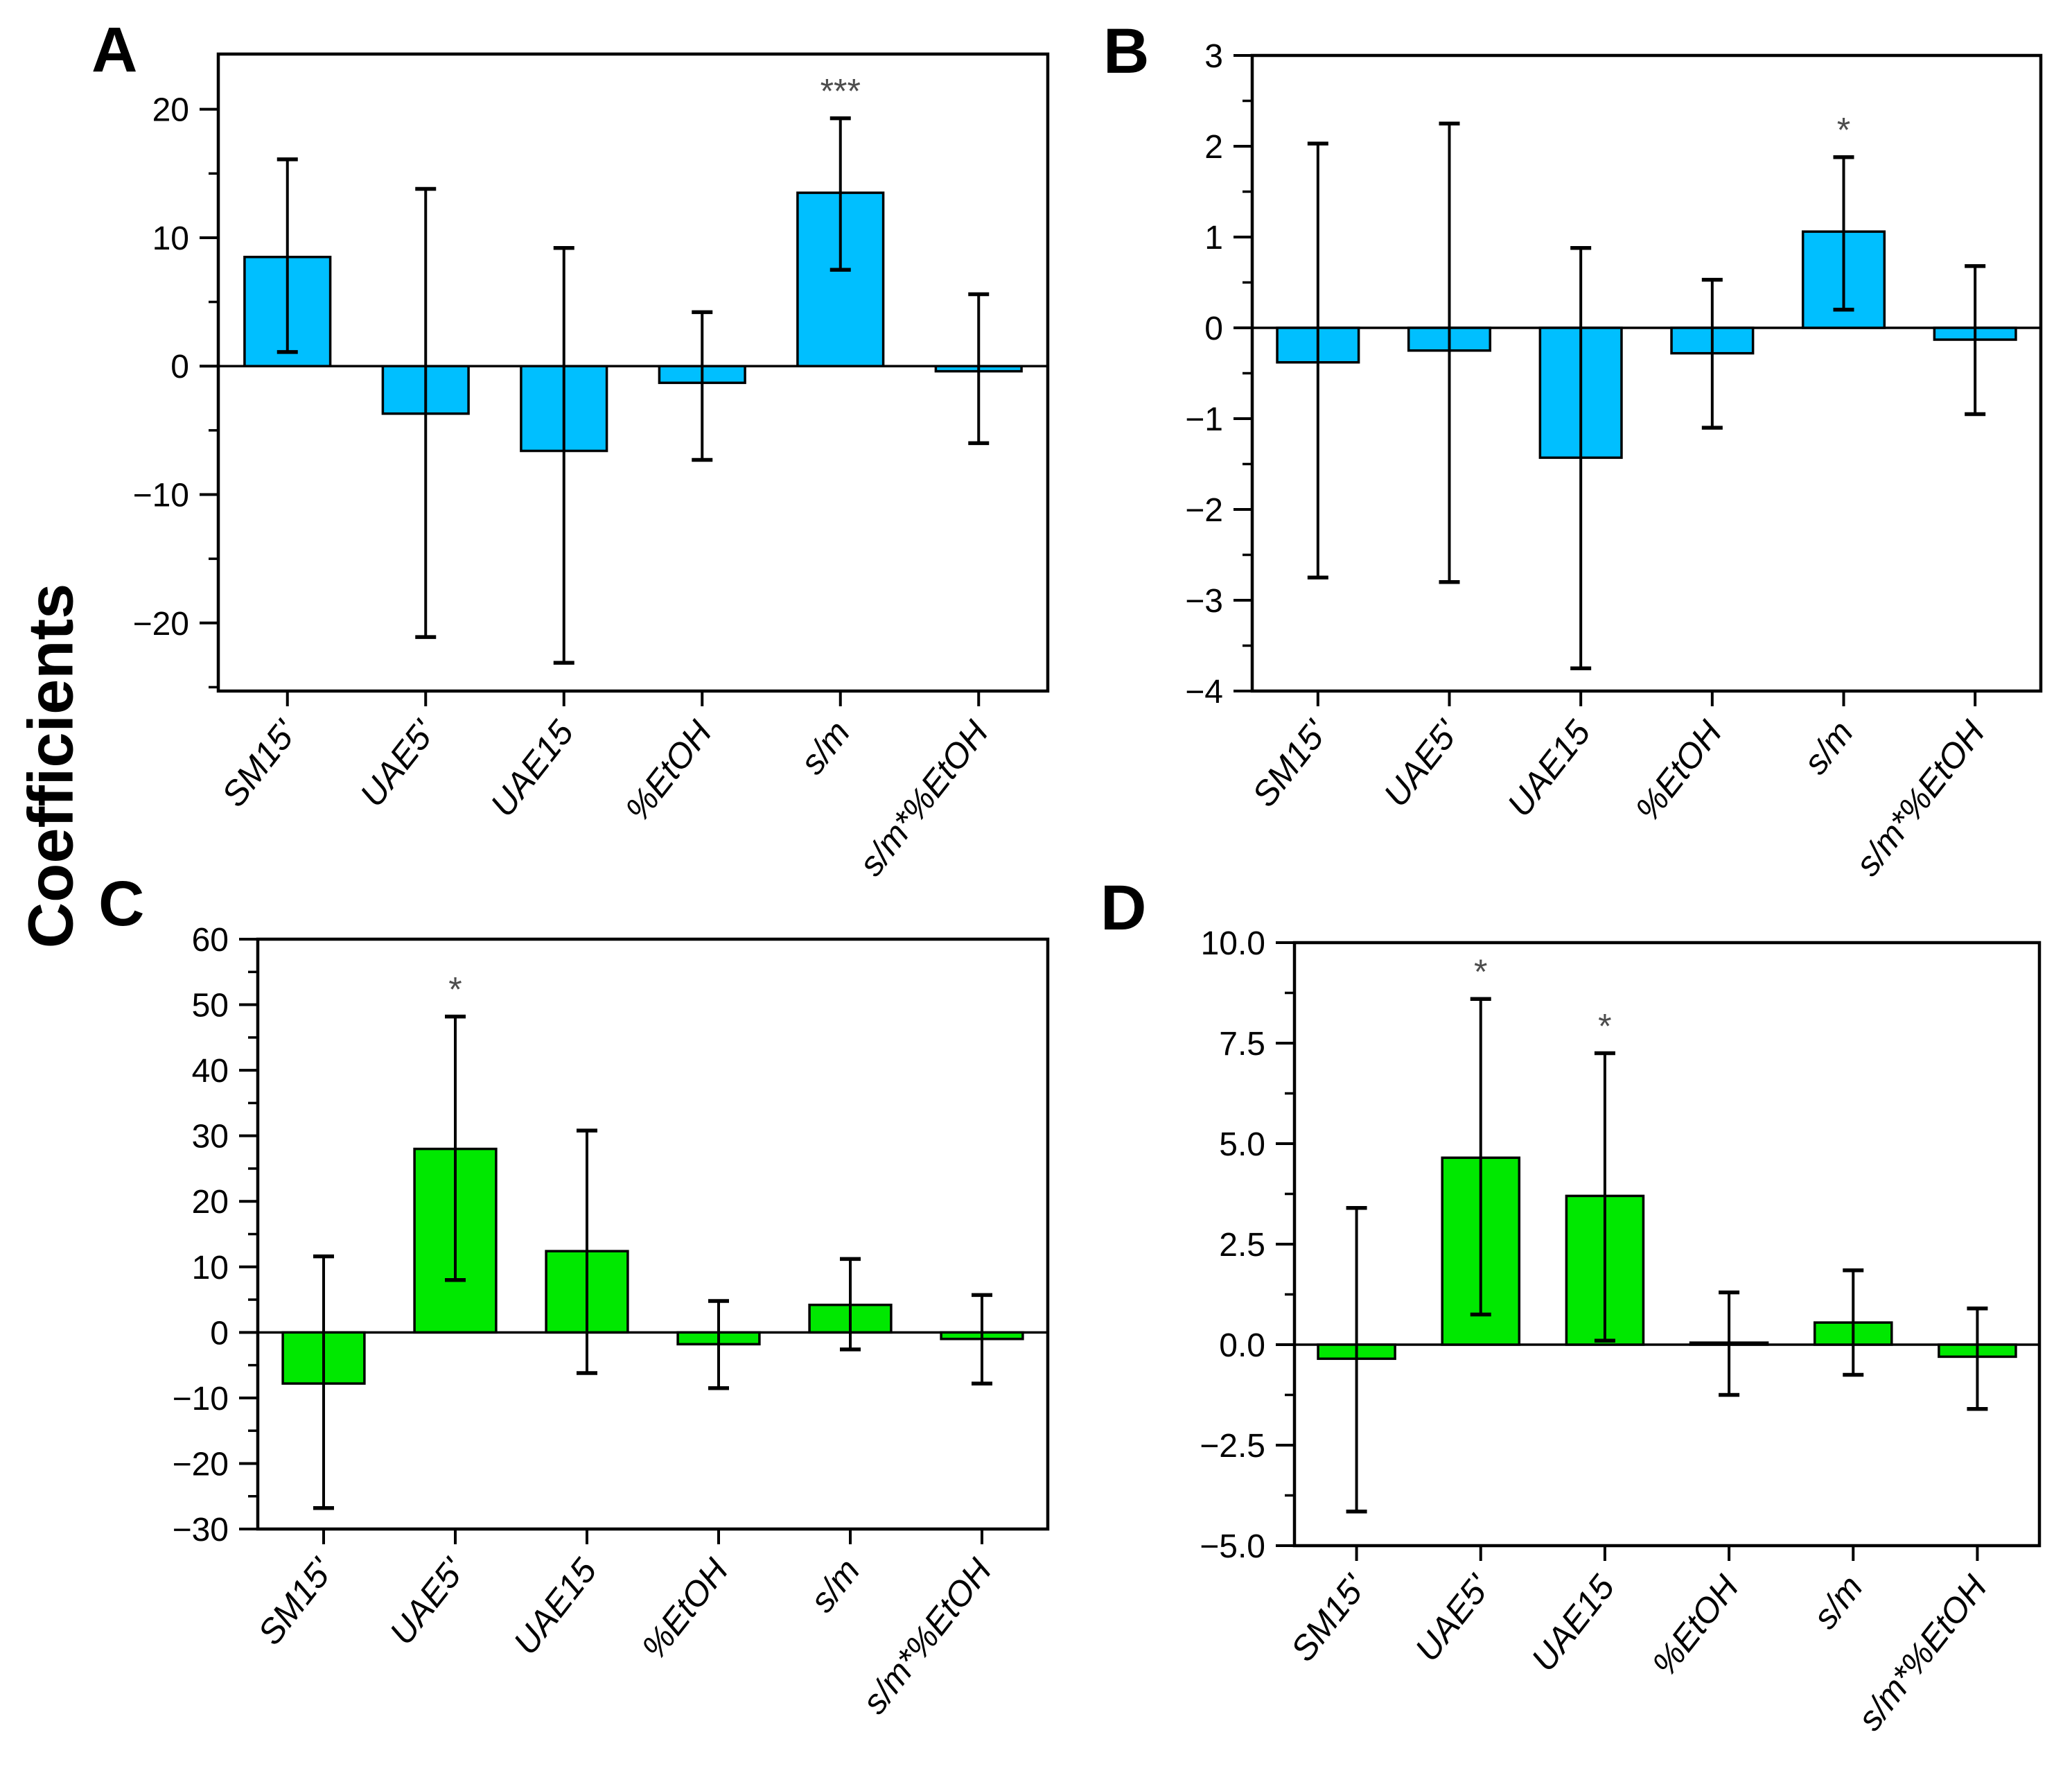  Describe the element at coordinates (1213, 147) in the screenshot. I see `y-tick-label: 2` at that location.